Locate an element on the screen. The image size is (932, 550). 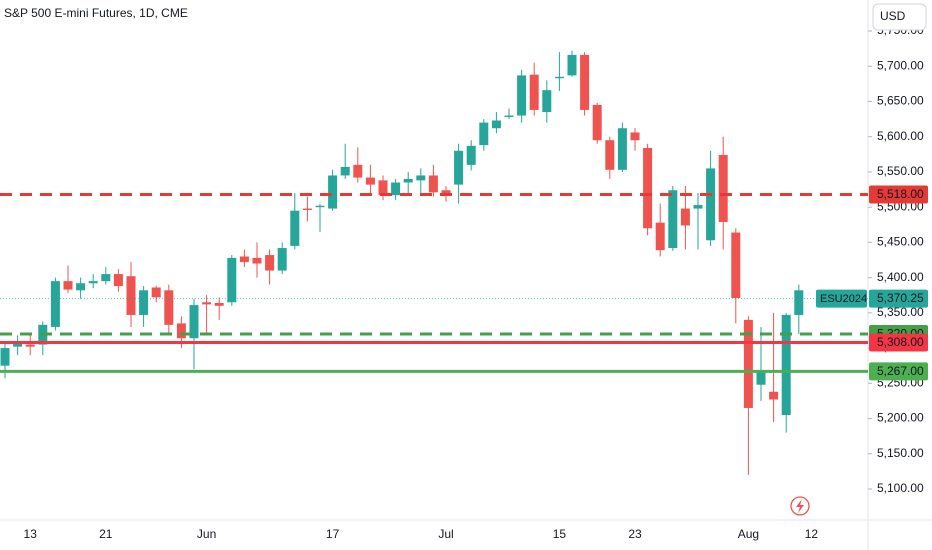
currency-label: USD is located at coordinates (893, 16).